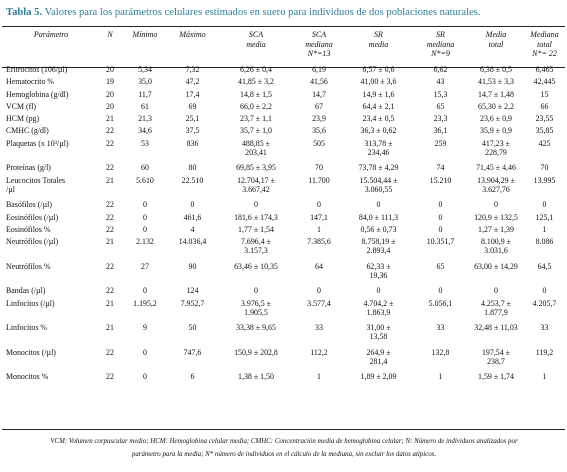  What do you see at coordinates (256, 218) in the screenshot?
I see `value-cell: 181,6 ± 174,3` at bounding box center [256, 218].